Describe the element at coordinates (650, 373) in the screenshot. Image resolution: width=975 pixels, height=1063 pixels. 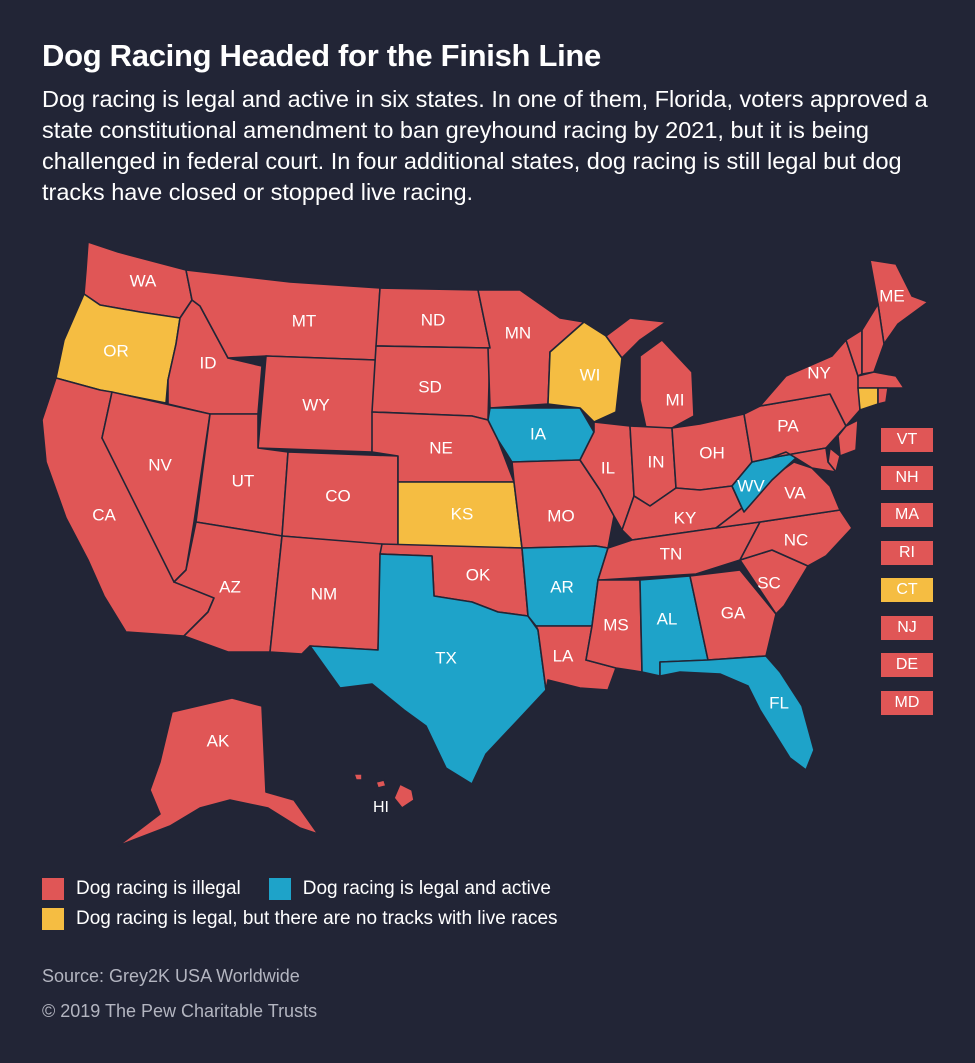
I see `state-mi` at that location.